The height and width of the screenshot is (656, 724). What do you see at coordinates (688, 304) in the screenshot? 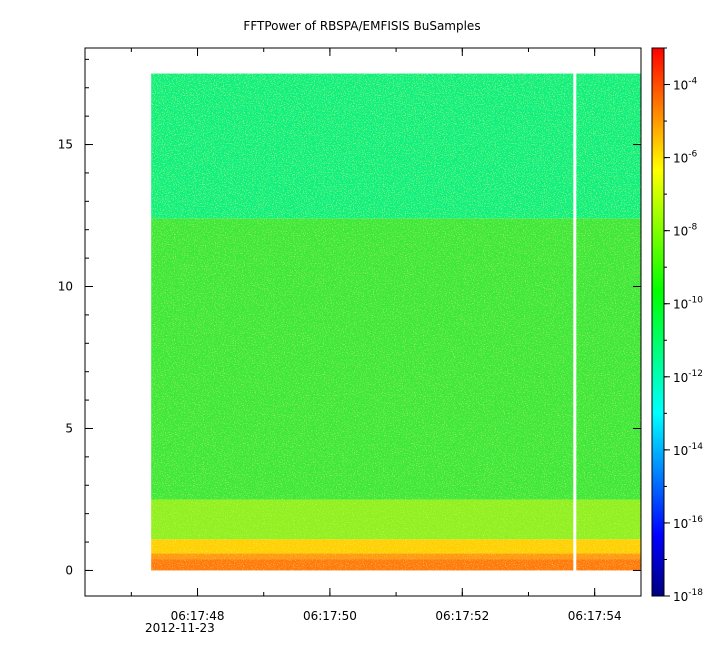
I see `colorbar-tick-label: 10⁻¹⁰` at bounding box center [688, 304].